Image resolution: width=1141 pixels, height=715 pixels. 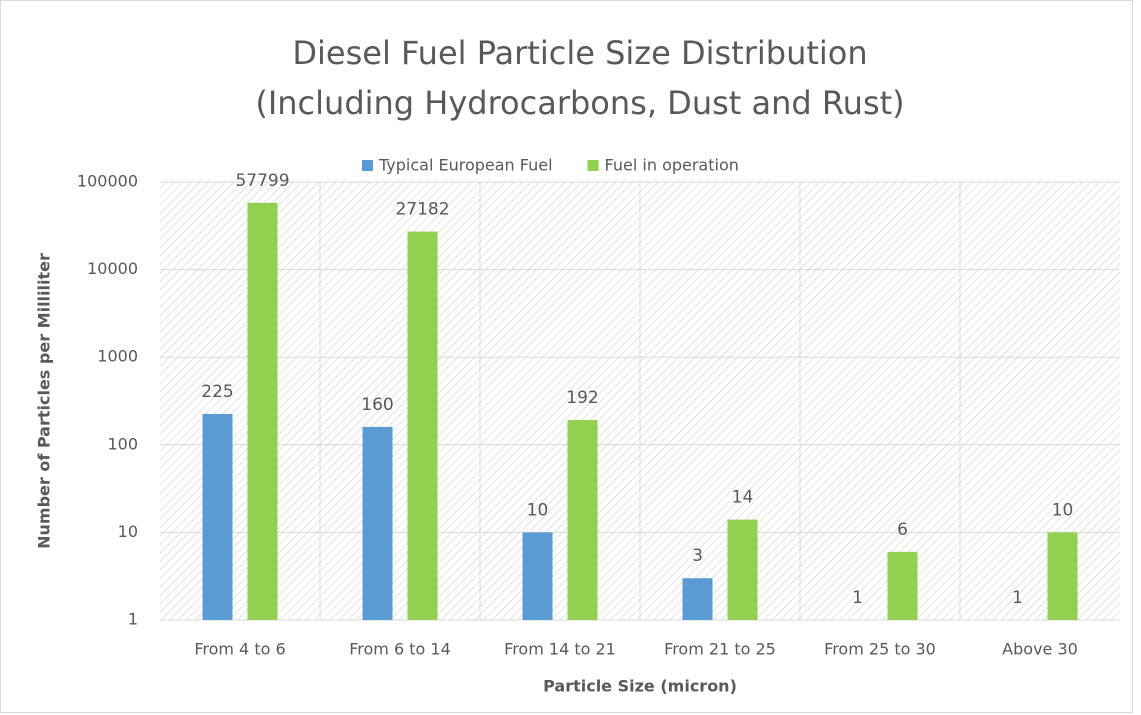 What do you see at coordinates (262, 181) in the screenshot?
I see `data-label: 57799` at bounding box center [262, 181].